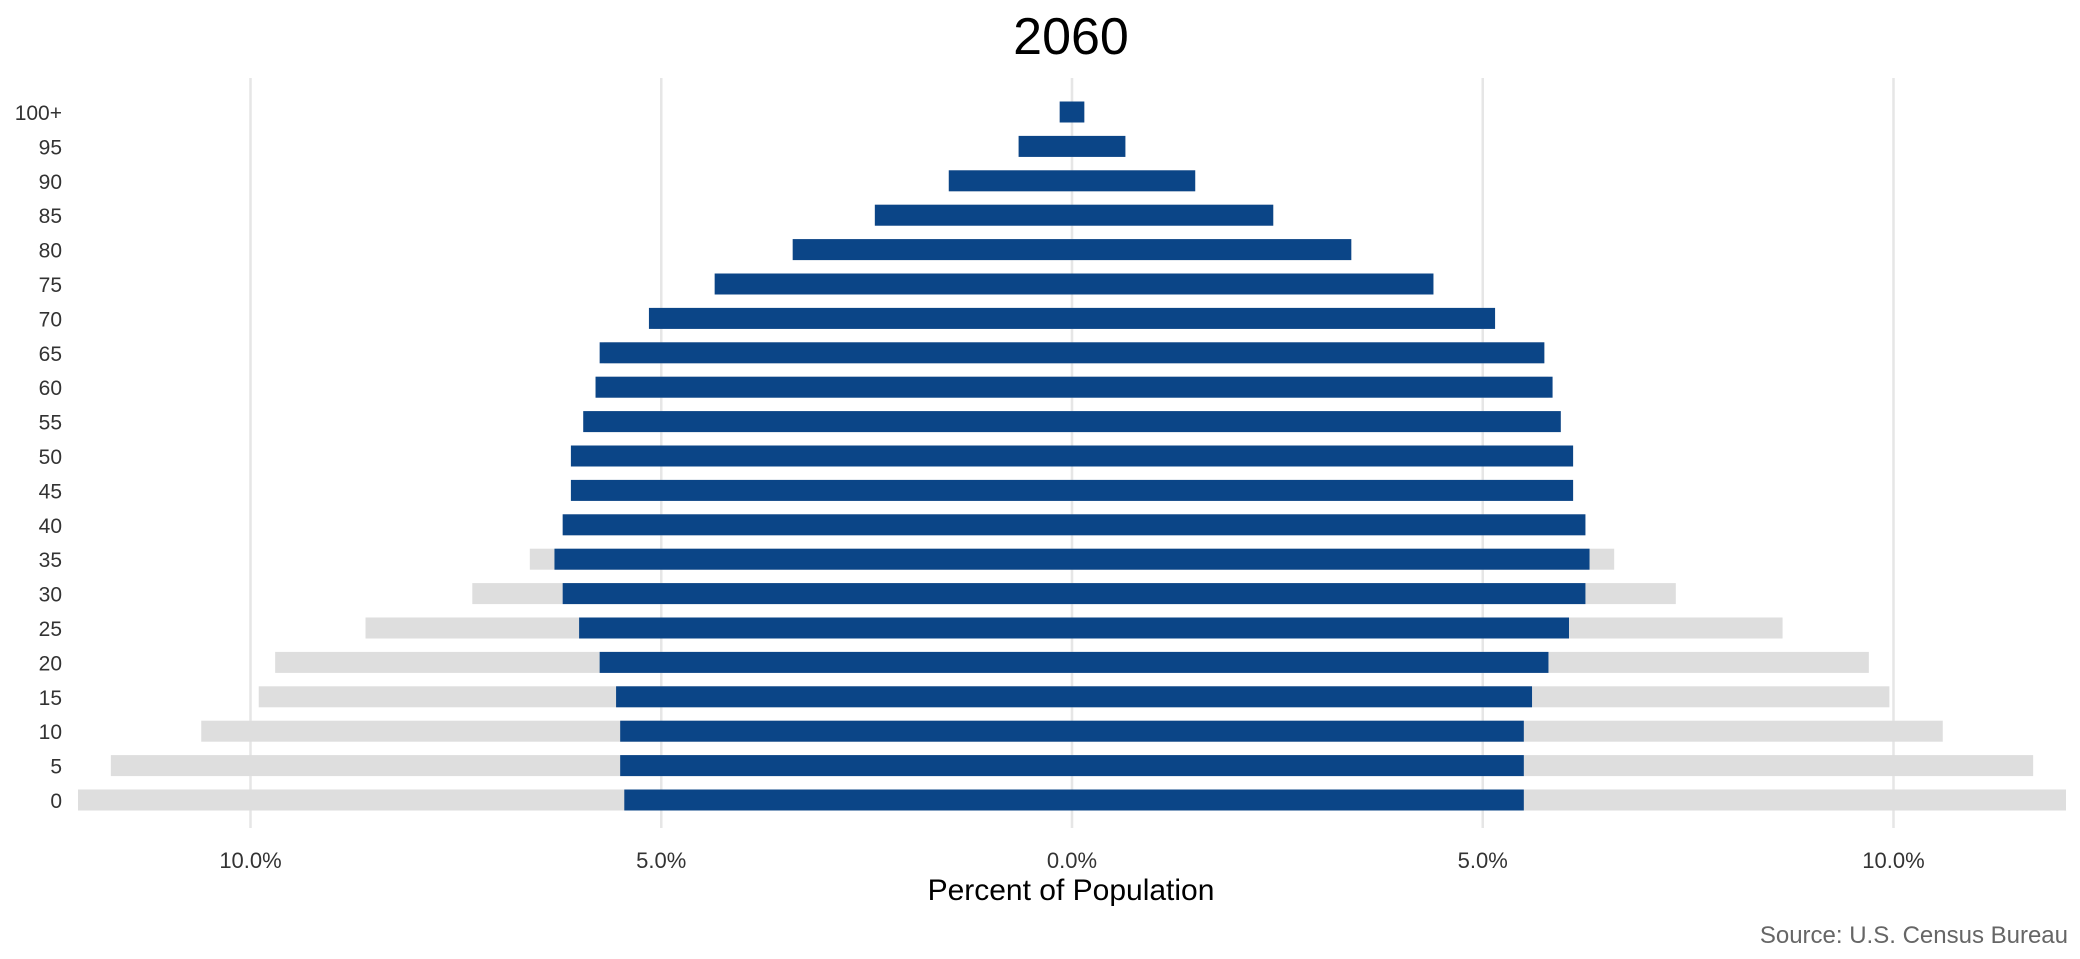  What do you see at coordinates (50, 388) in the screenshot?
I see `age-label-60: 60` at bounding box center [50, 388].